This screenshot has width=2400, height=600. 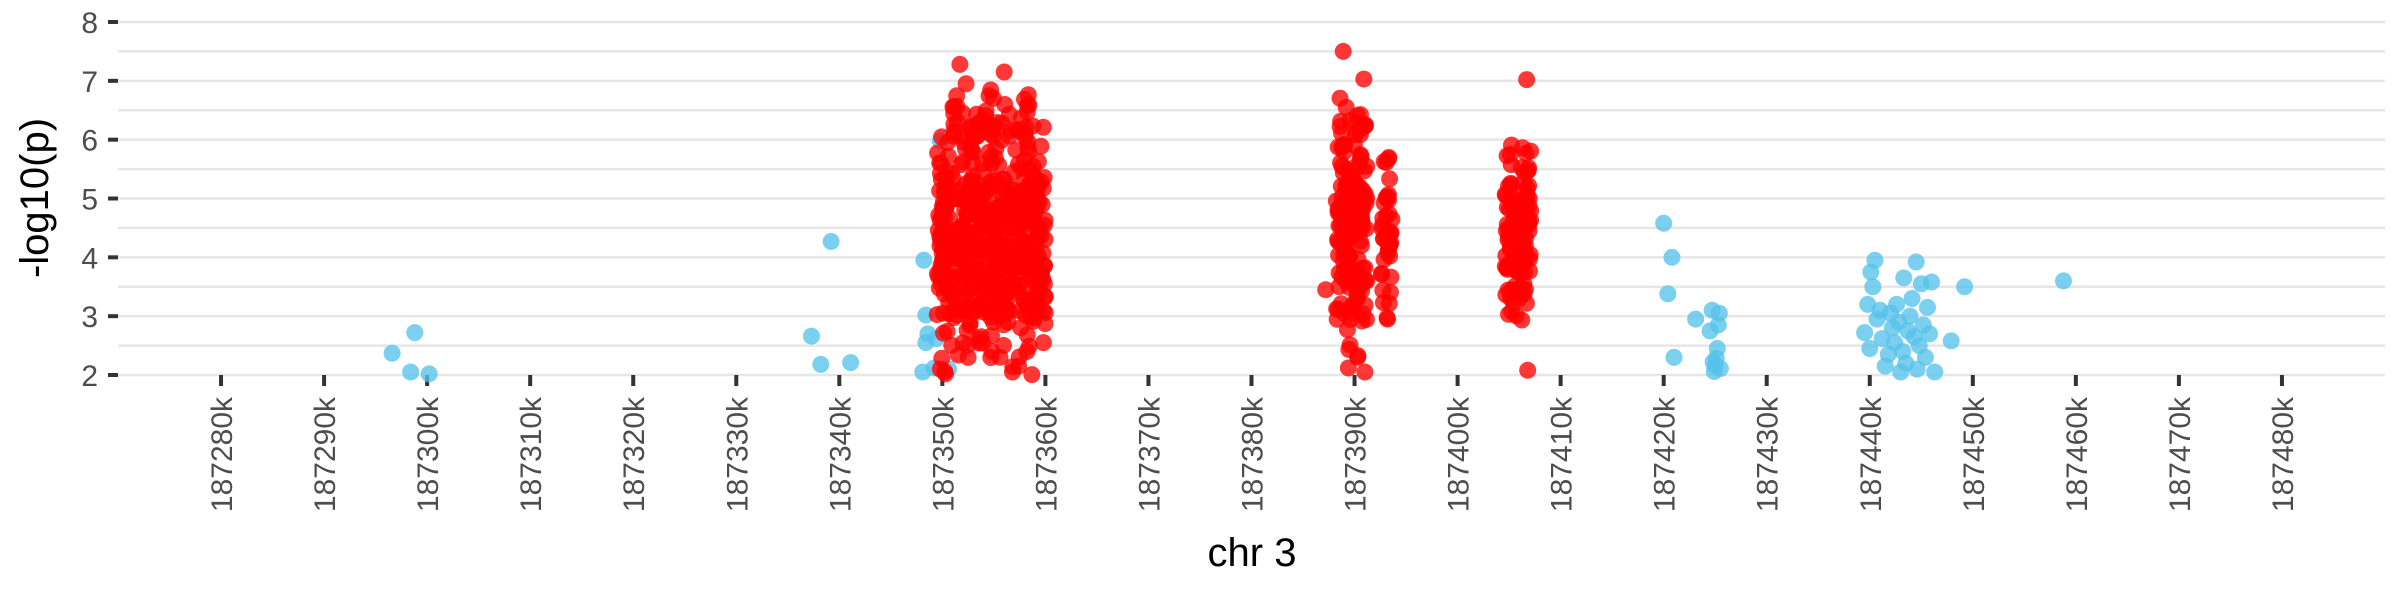 I want to click on y-tick-label: 2, so click(x=89, y=376).